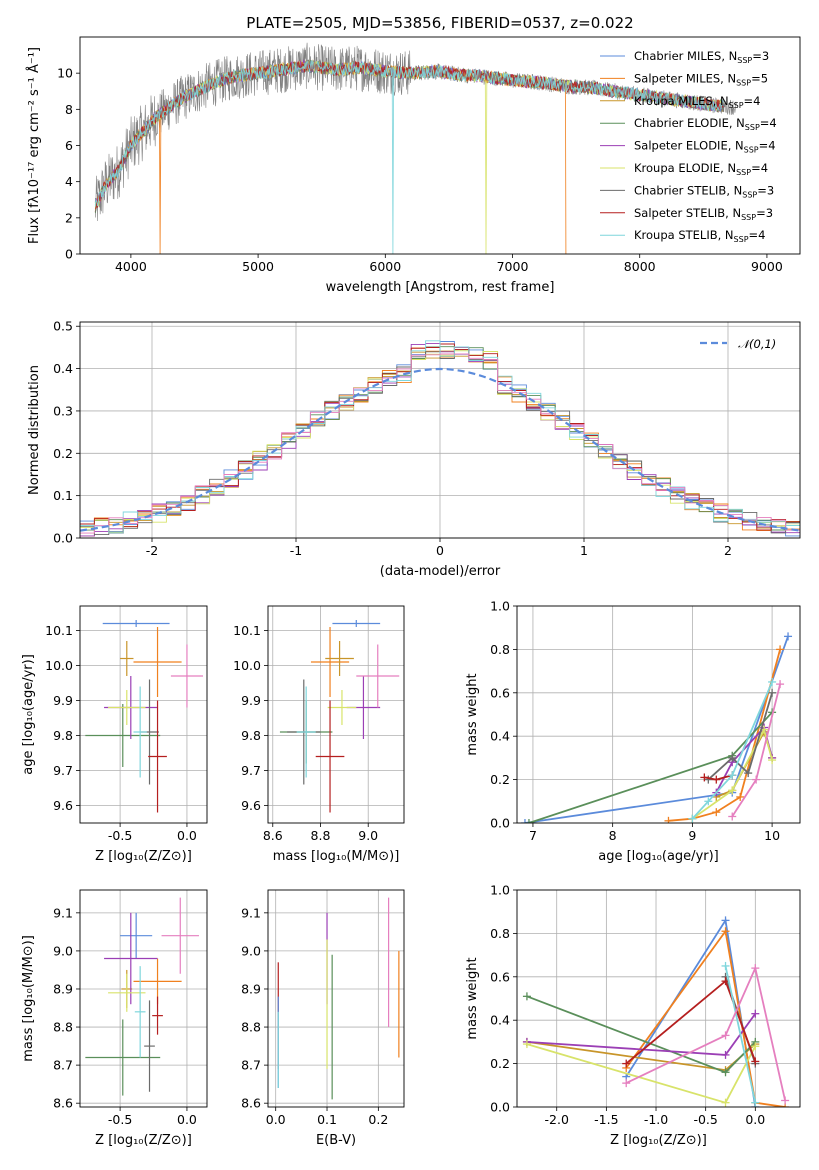 The image size is (819, 1170). Describe the element at coordinates (533, 835) in the screenshot. I see `x-tick-label: 7` at that location.